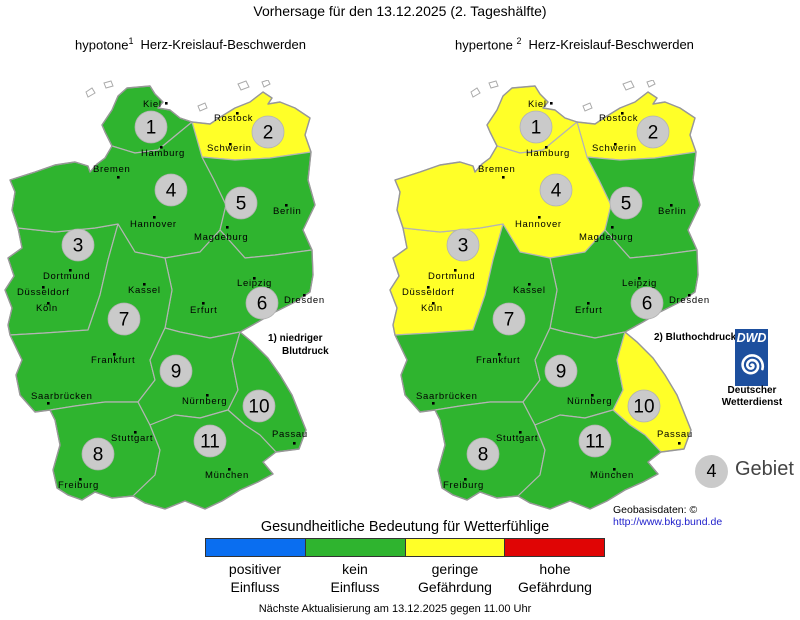 The height and width of the screenshot is (620, 800). I want to click on city-dot-Hannover, so click(539, 217).